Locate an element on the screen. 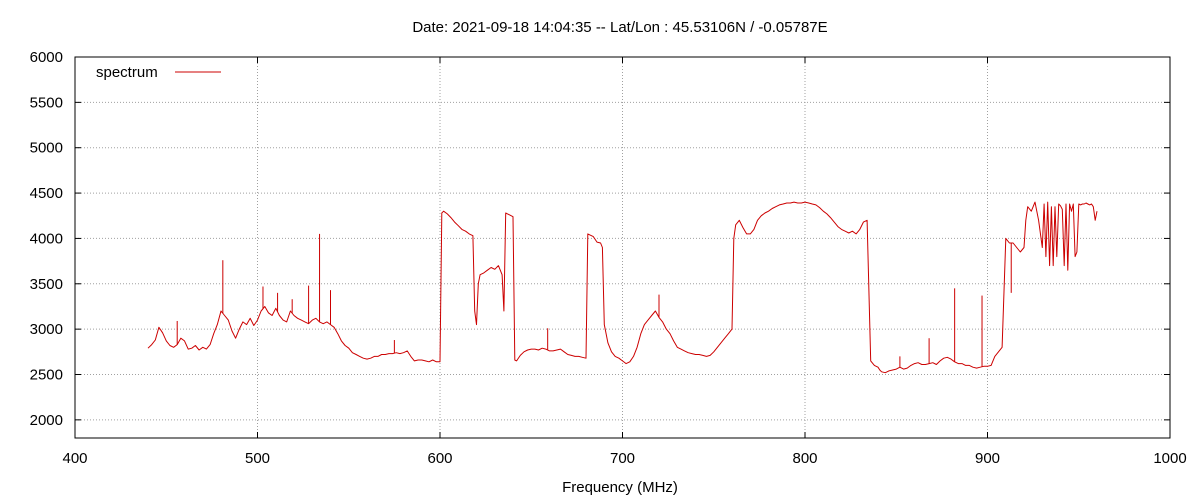 The height and width of the screenshot is (500, 1200). y-tick-label: 5000 is located at coordinates (46, 148).